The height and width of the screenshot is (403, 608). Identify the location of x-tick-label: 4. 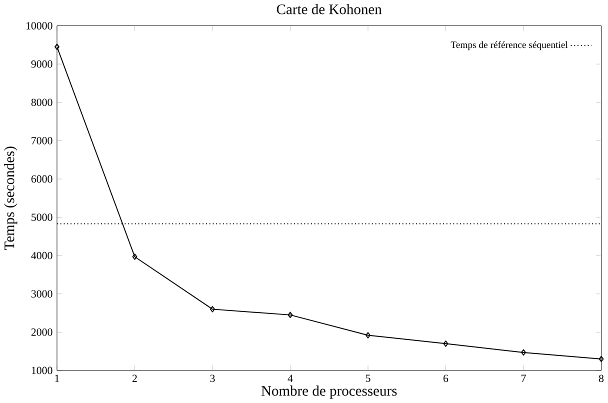
(290, 378).